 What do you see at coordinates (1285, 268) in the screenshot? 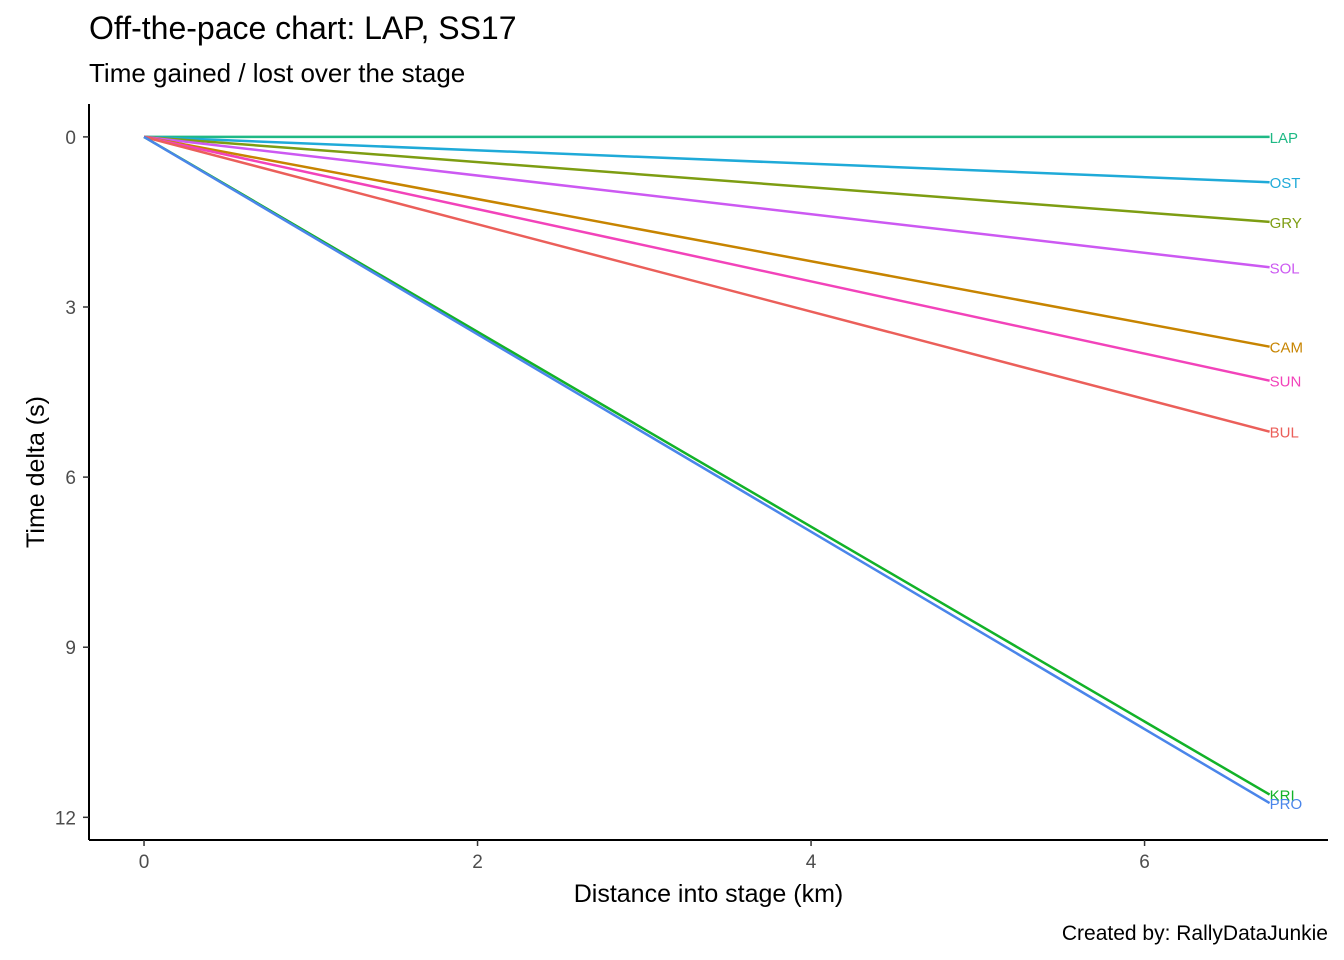
I see `series-label-sol: SOL` at bounding box center [1285, 268].